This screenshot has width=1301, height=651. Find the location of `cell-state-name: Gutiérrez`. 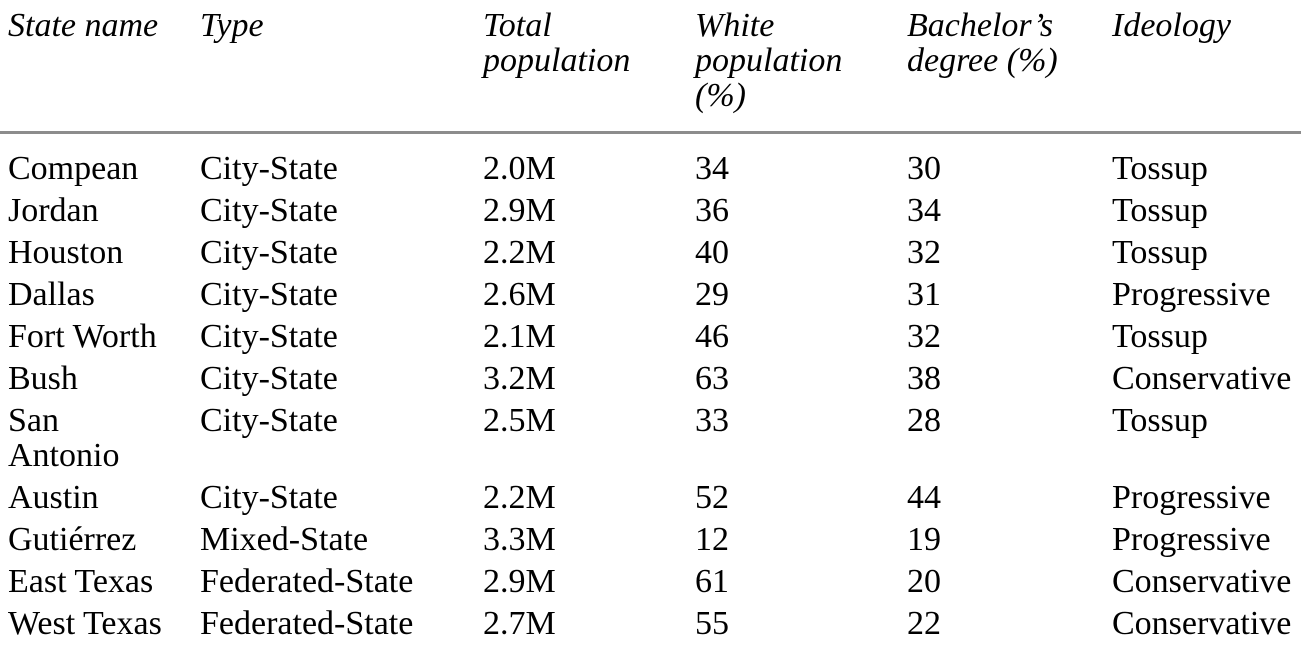

cell-state-name: Gutiérrez is located at coordinates (104, 539).